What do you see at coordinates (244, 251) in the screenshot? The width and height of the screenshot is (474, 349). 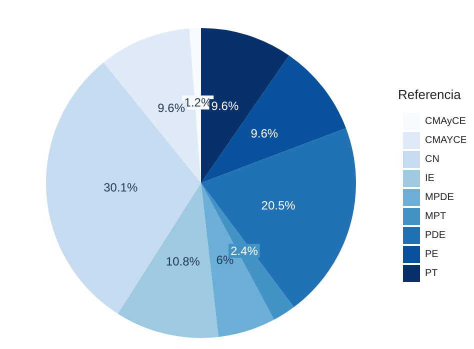 I see `data-label: 2.4%` at bounding box center [244, 251].